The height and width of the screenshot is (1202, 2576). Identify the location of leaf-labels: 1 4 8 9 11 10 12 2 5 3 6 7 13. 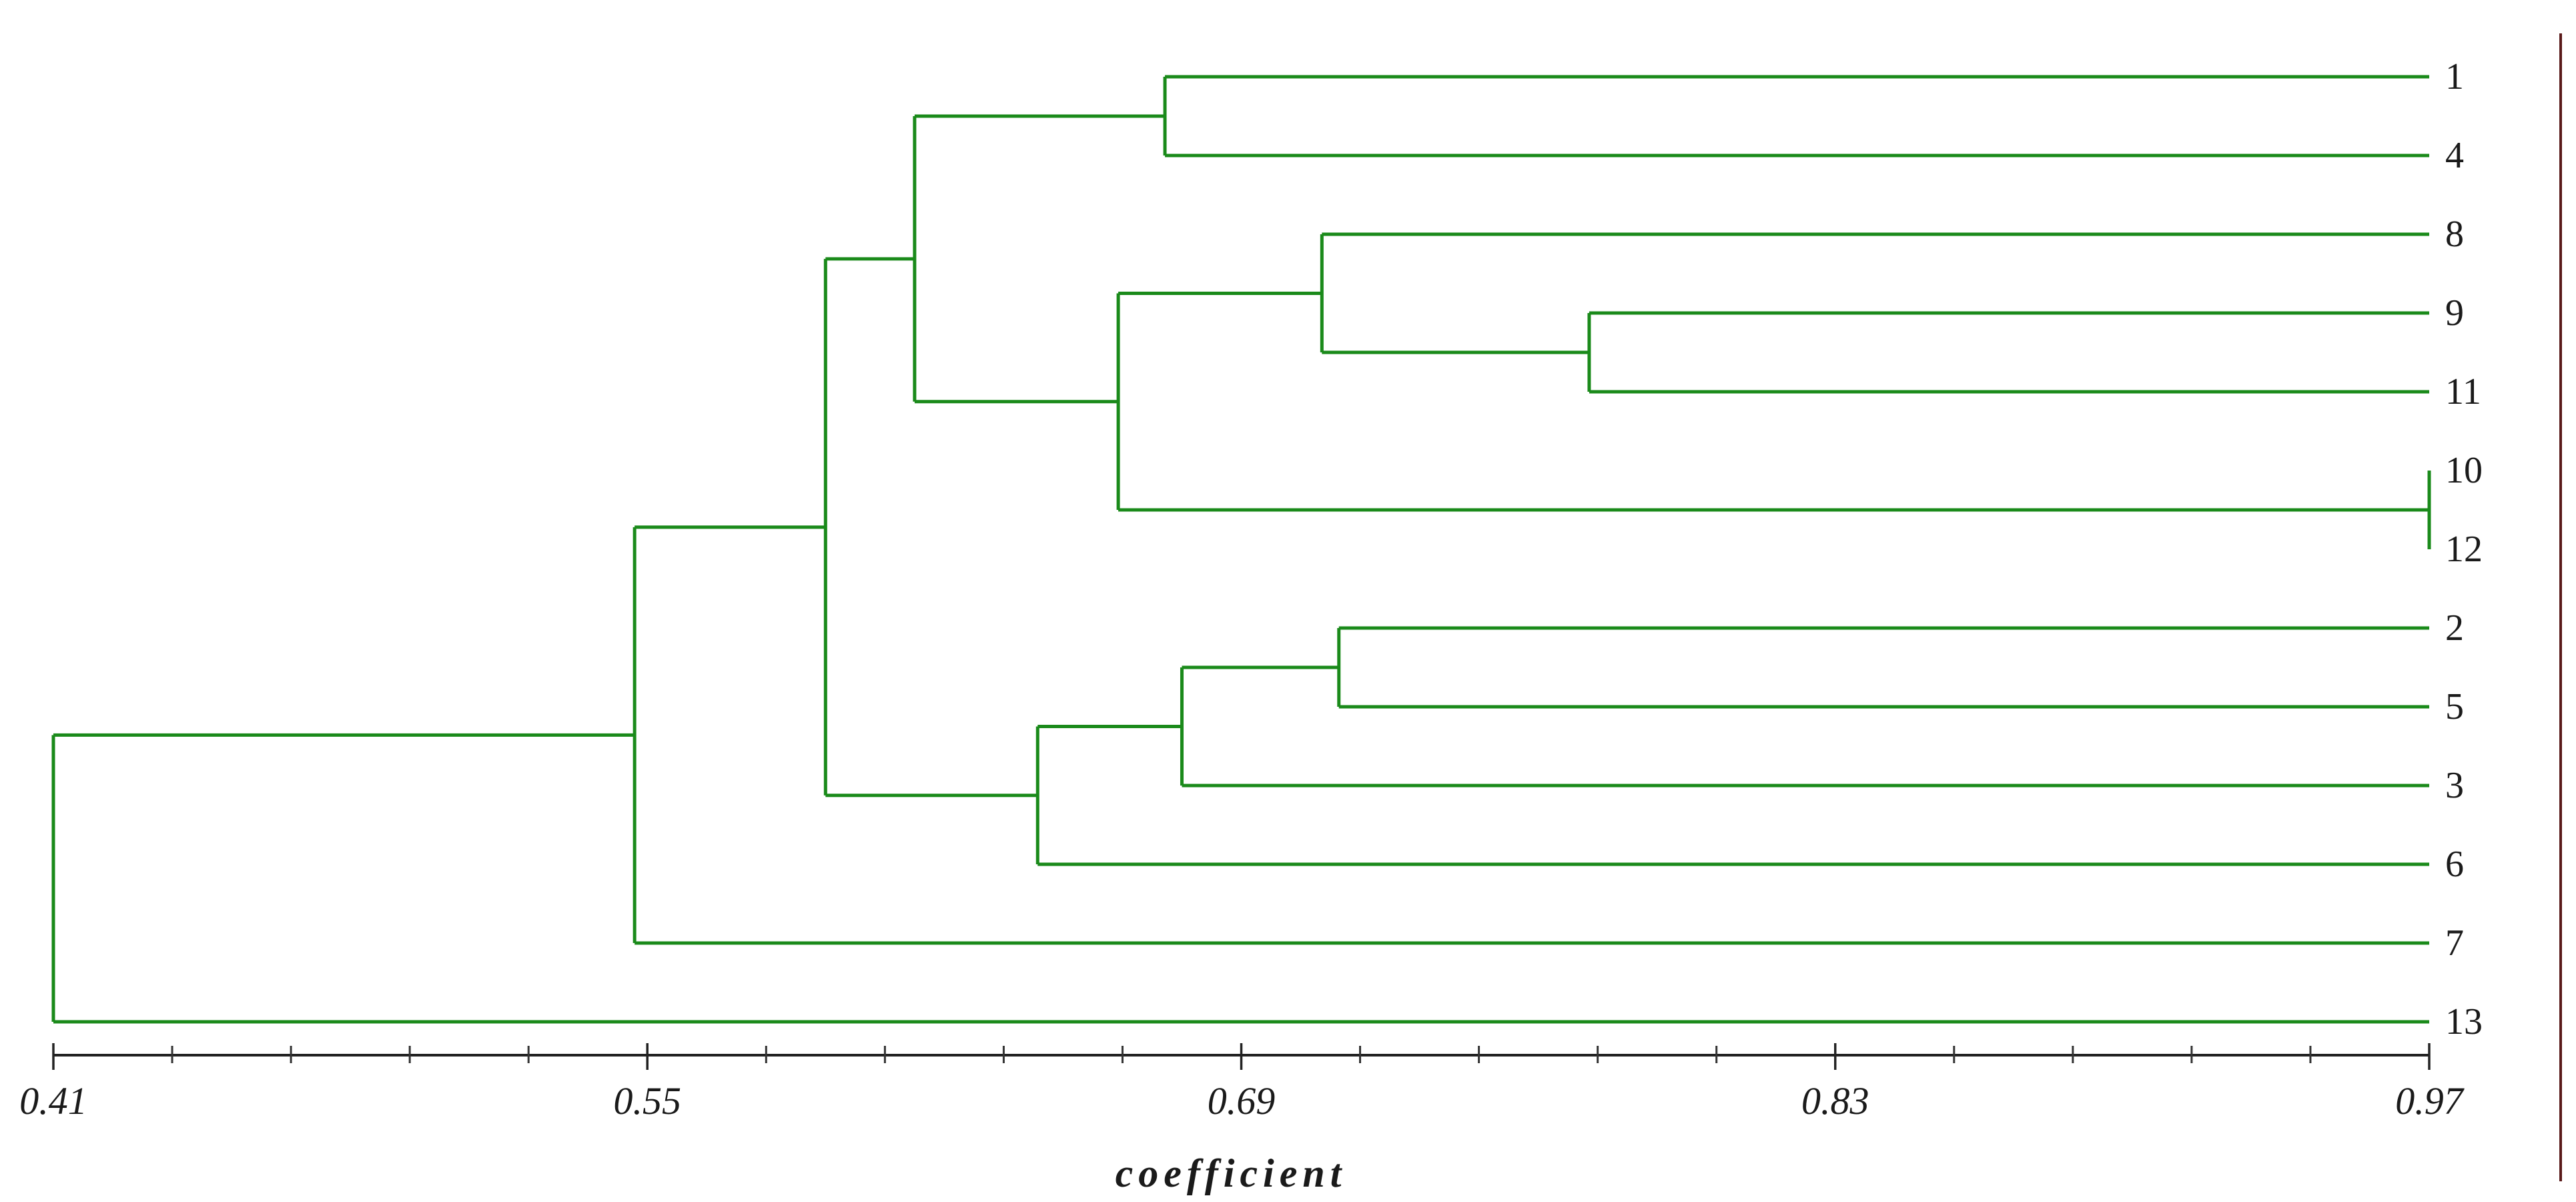
(2464, 549).